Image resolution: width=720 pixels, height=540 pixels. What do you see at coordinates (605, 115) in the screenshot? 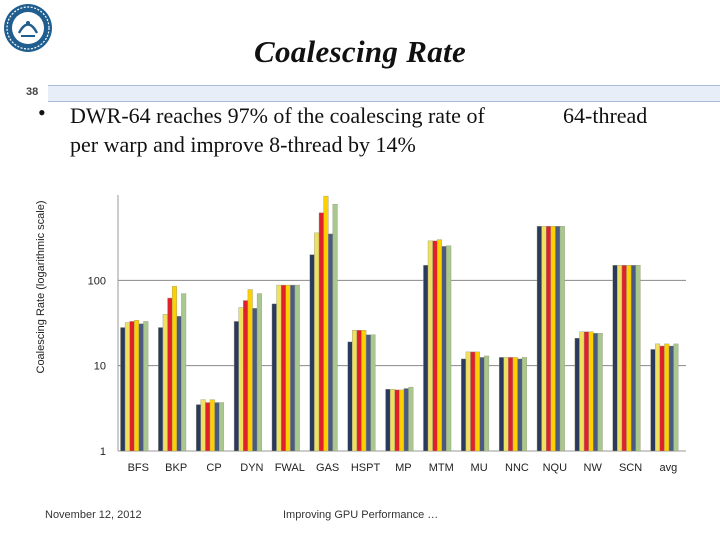
I see `bullet-text-line1-end: 64-thread` at bounding box center [605, 115].